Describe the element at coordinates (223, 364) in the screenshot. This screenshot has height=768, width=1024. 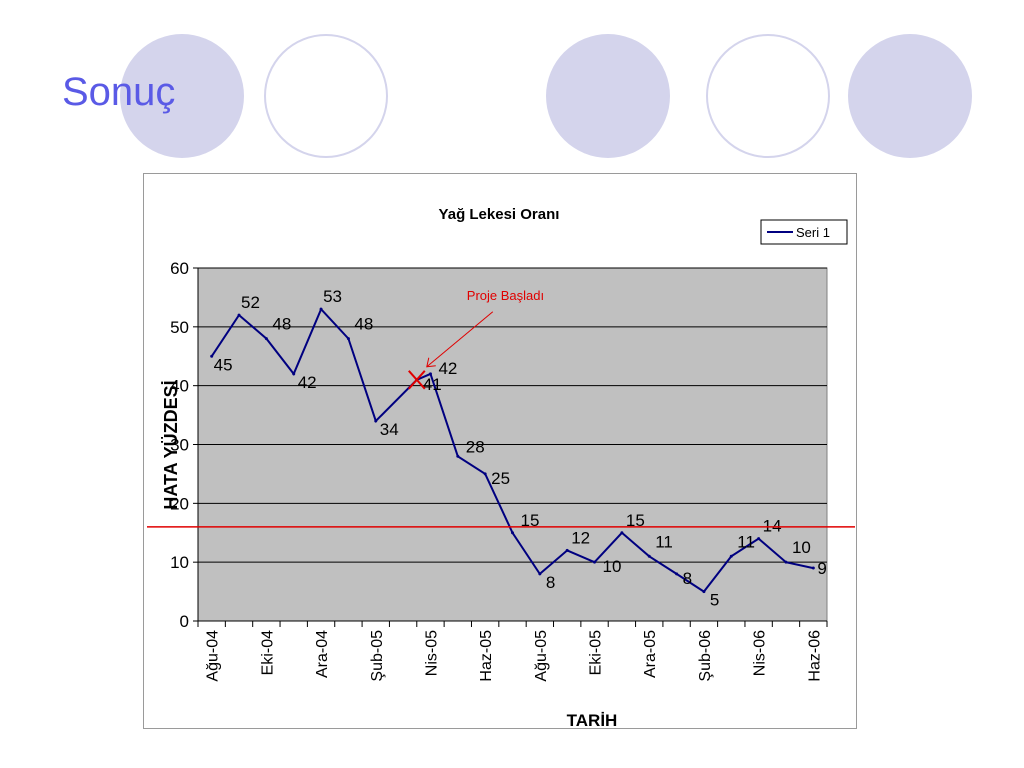
I see `data-label-0: 45` at that location.